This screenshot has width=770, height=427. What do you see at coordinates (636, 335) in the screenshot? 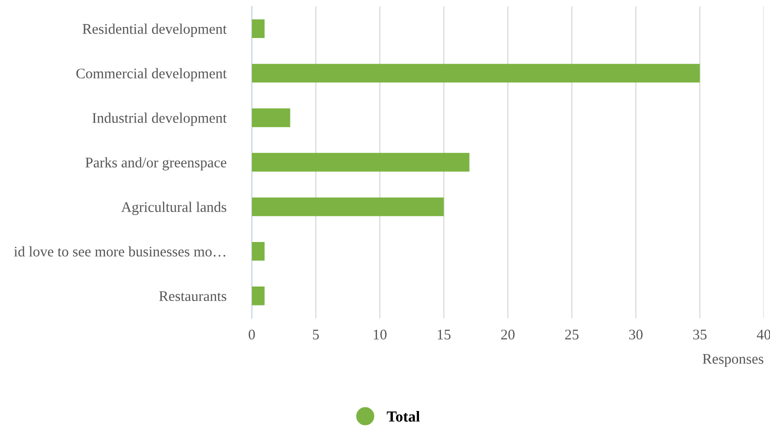
I see `x-tick-label: 30` at bounding box center [636, 335].